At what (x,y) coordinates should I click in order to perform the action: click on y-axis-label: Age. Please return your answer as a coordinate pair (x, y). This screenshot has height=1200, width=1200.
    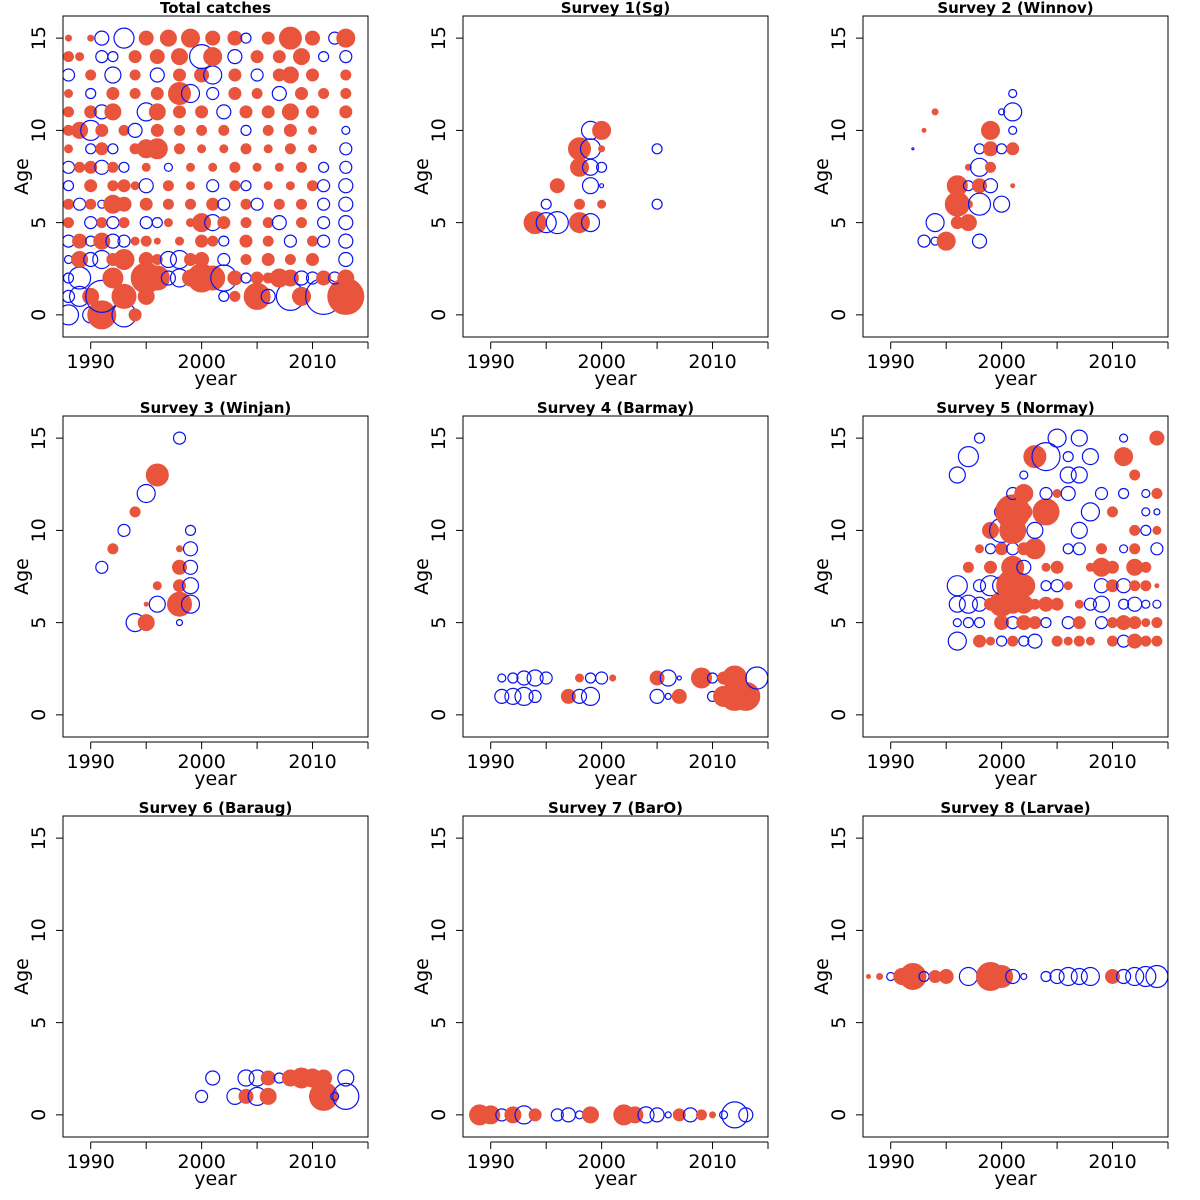
    Looking at the image, I should click on (22, 176).